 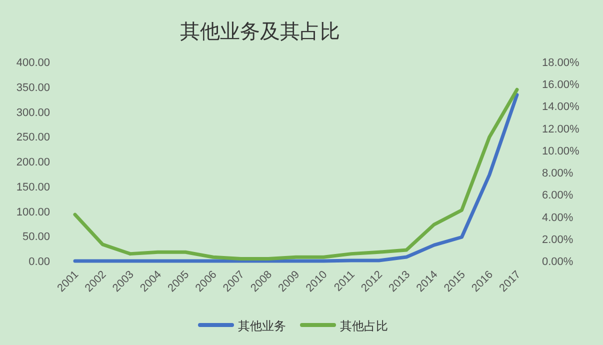 I want to click on legend-label: 其他占比, so click(x=364, y=326).